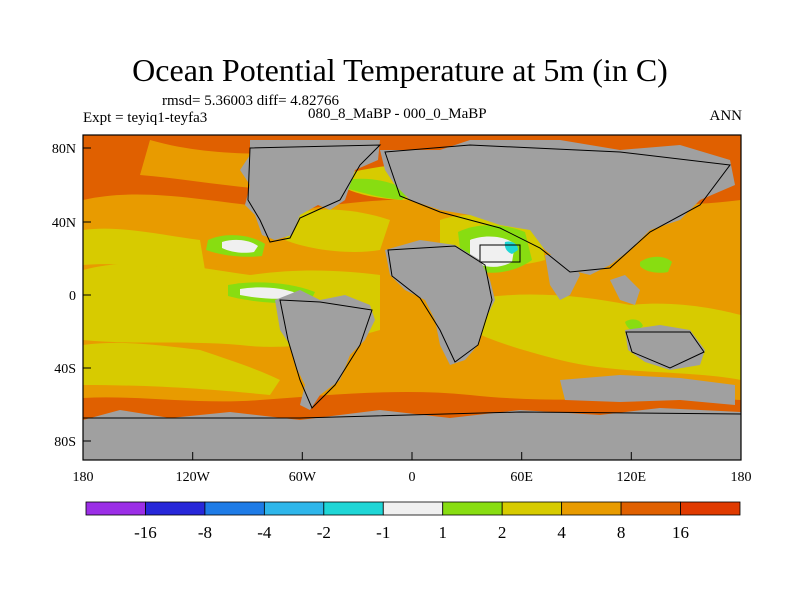 Image resolution: width=800 pixels, height=600 pixels. Describe the element at coordinates (205, 532) in the screenshot. I see `colorbar-label: -8` at that location.